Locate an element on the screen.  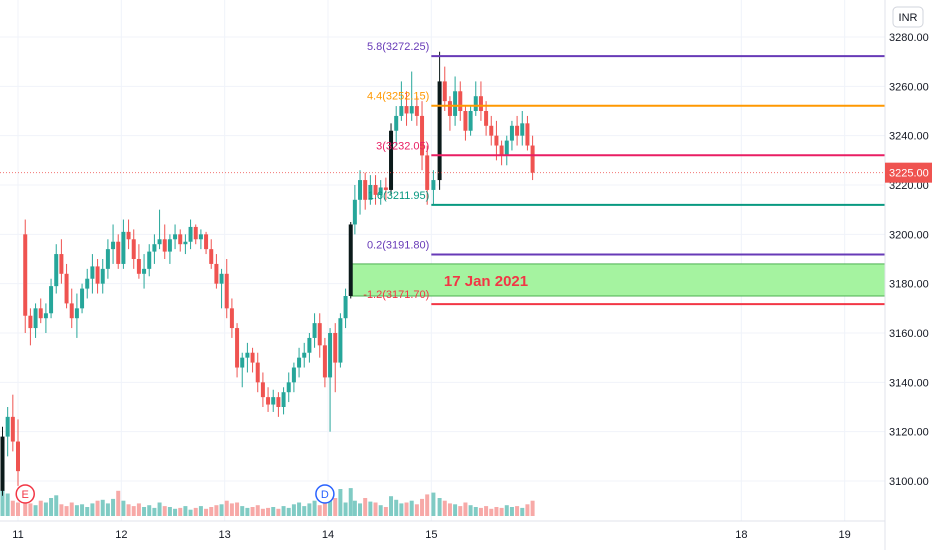
fib-level: 4.4(3252.15) is located at coordinates (626, 99).